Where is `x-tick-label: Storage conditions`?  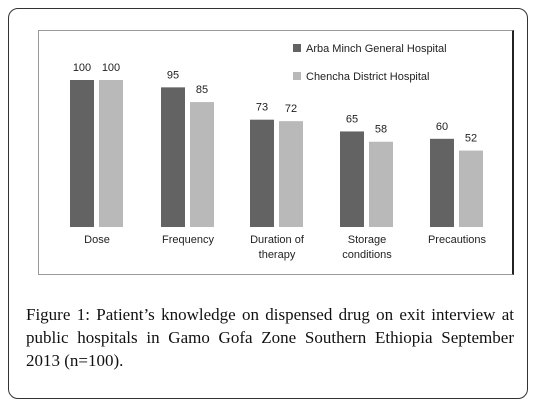
x-tick-label: Storage conditions is located at coordinates (367, 247).